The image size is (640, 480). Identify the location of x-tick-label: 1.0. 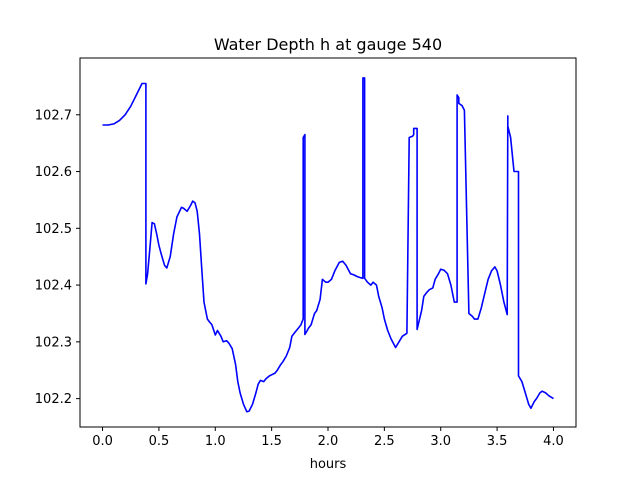
(215, 441).